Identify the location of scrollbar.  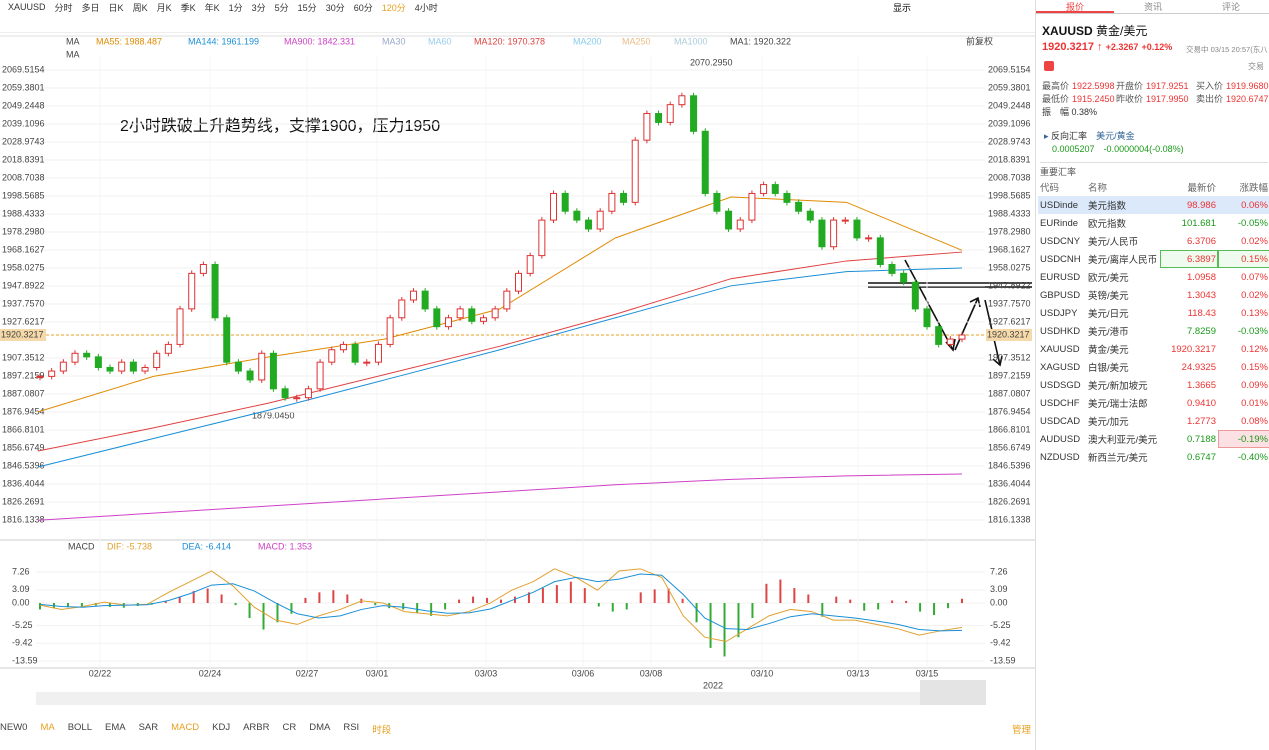
(511, 698).